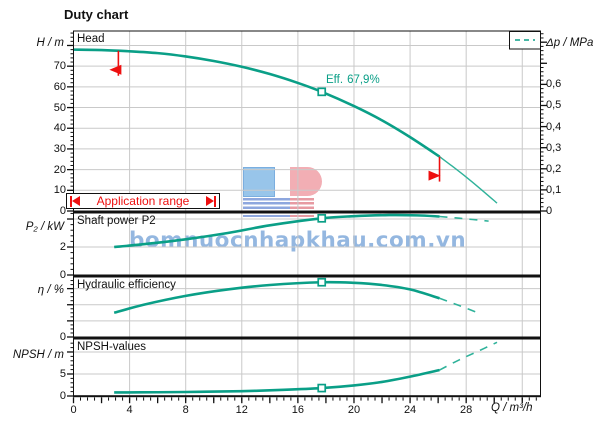  Describe the element at coordinates (129, 410) in the screenshot. I see `x-tick-label: 4` at that location.